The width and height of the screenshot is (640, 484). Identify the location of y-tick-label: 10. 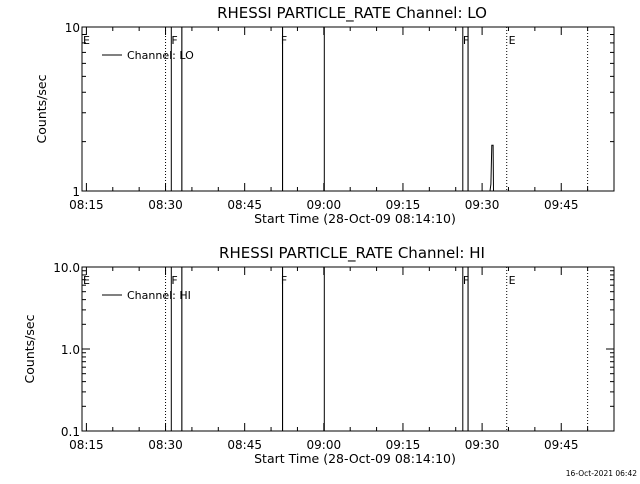
(72, 28).